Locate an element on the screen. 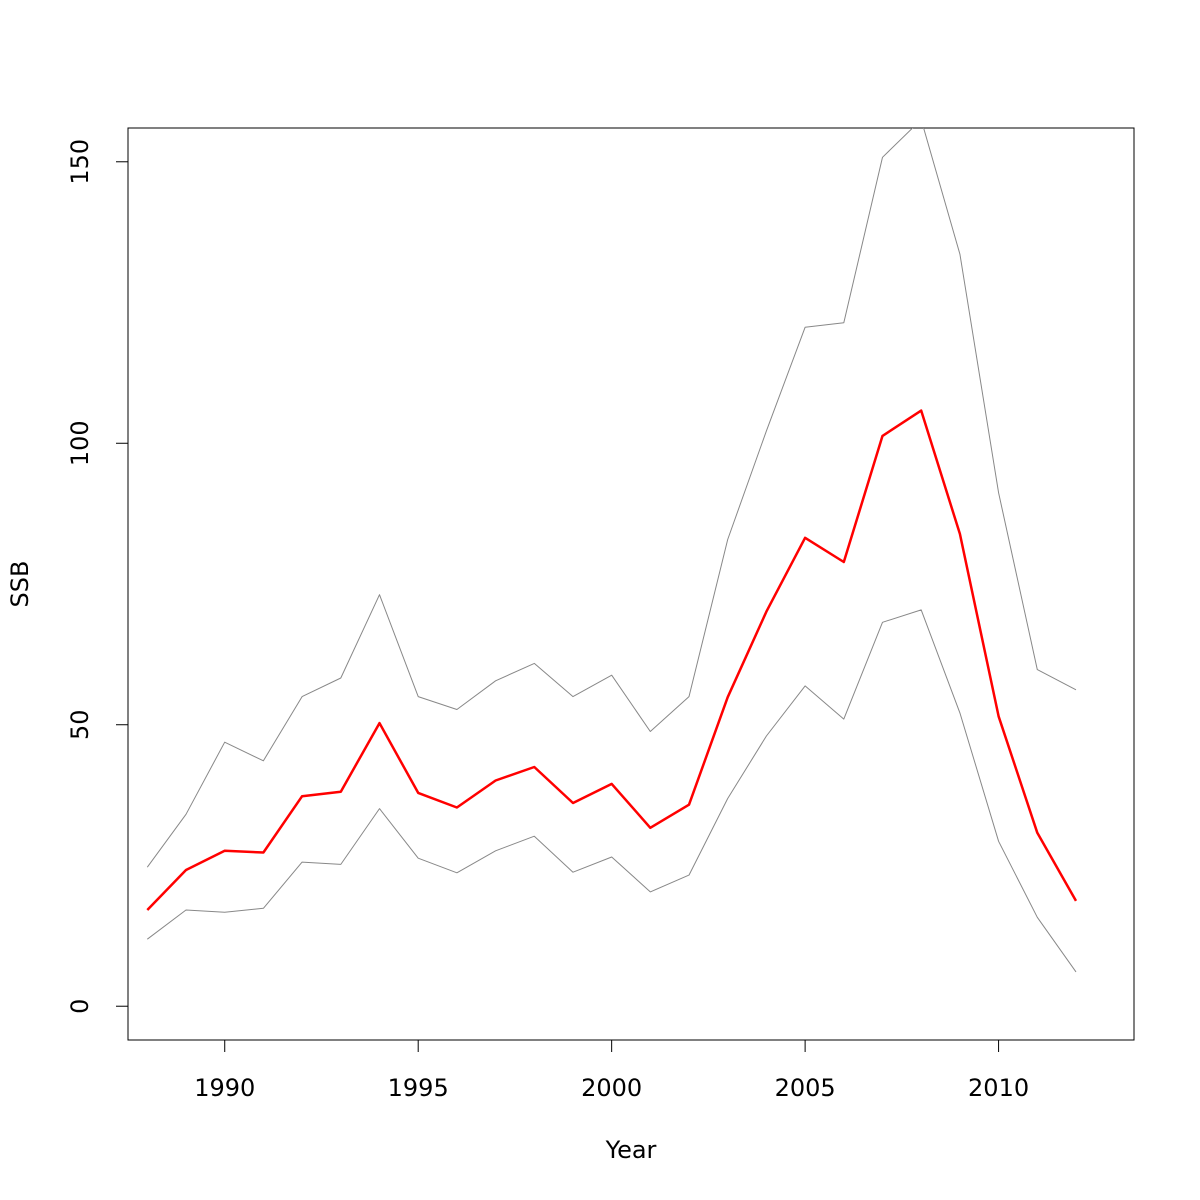 The image size is (1200, 1200). x-tick-label: 2005 is located at coordinates (805, 1088).